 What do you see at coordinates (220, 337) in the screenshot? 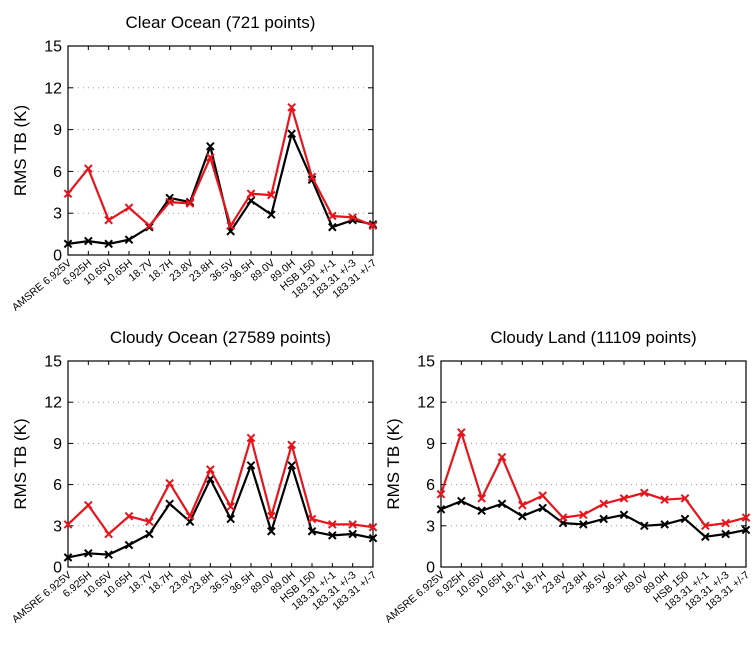
I see `chart-title: Cloudy Ocean (27589 points)` at bounding box center [220, 337].